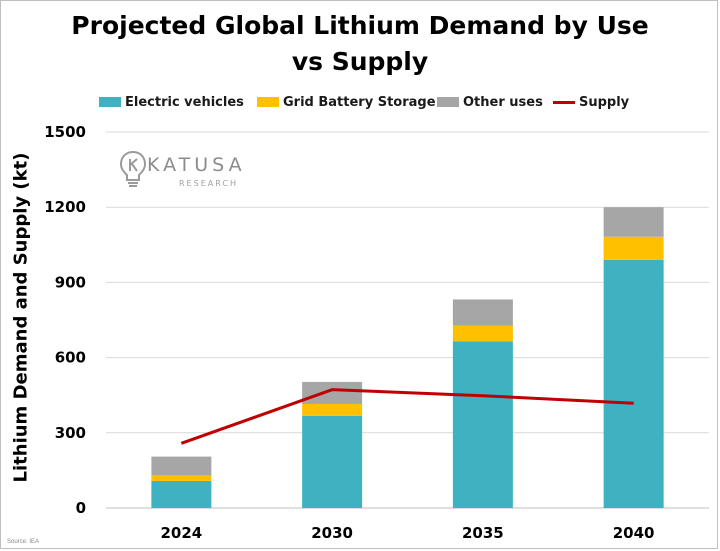 The image size is (720, 551). Describe the element at coordinates (564, 102) in the screenshot. I see `legend-swatch-supply` at that location.